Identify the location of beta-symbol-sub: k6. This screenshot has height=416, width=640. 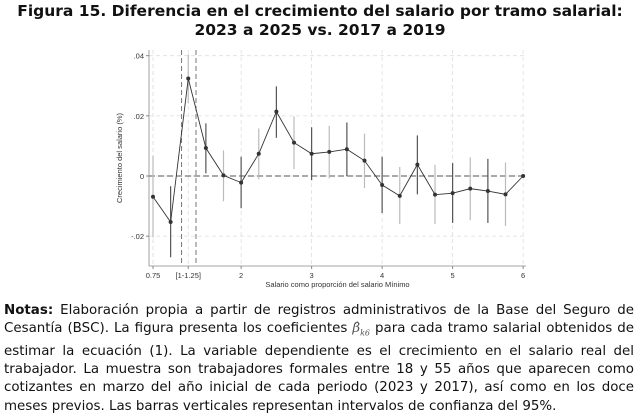
(365, 333).